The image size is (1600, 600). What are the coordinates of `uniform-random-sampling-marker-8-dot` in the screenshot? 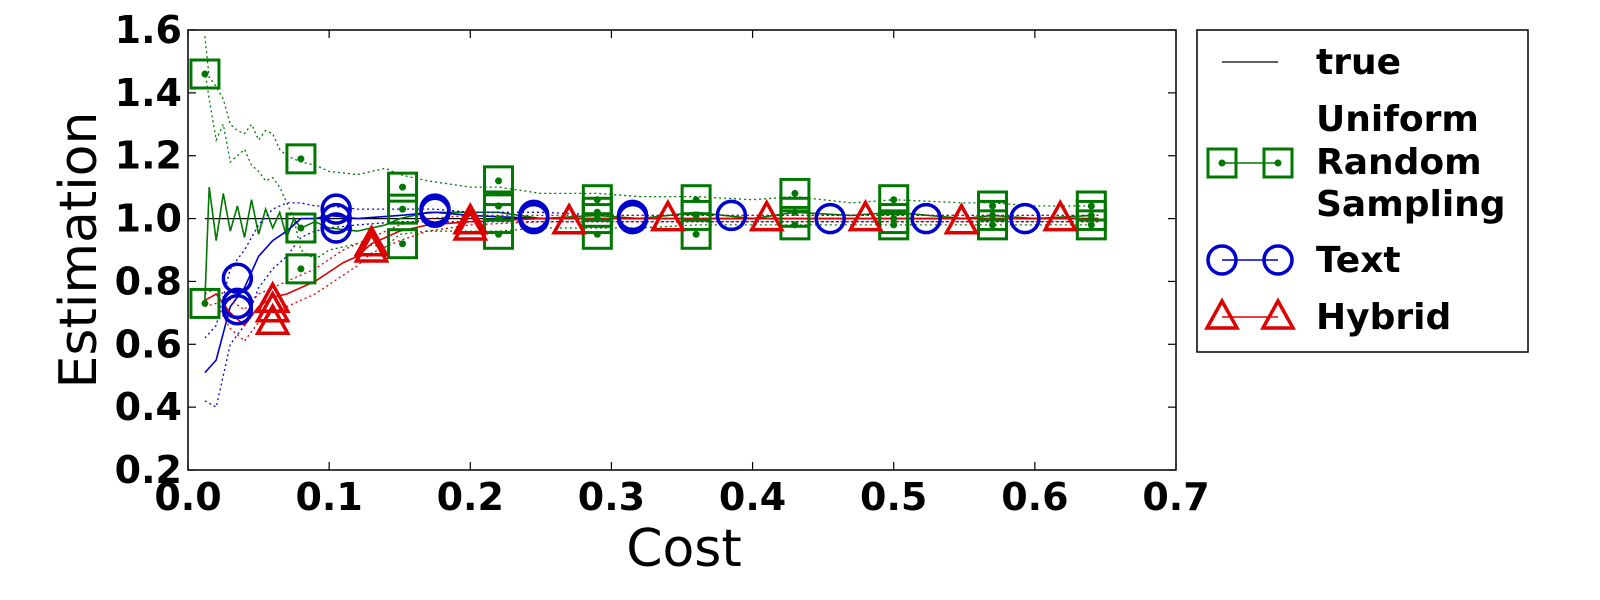 It's located at (499, 181).